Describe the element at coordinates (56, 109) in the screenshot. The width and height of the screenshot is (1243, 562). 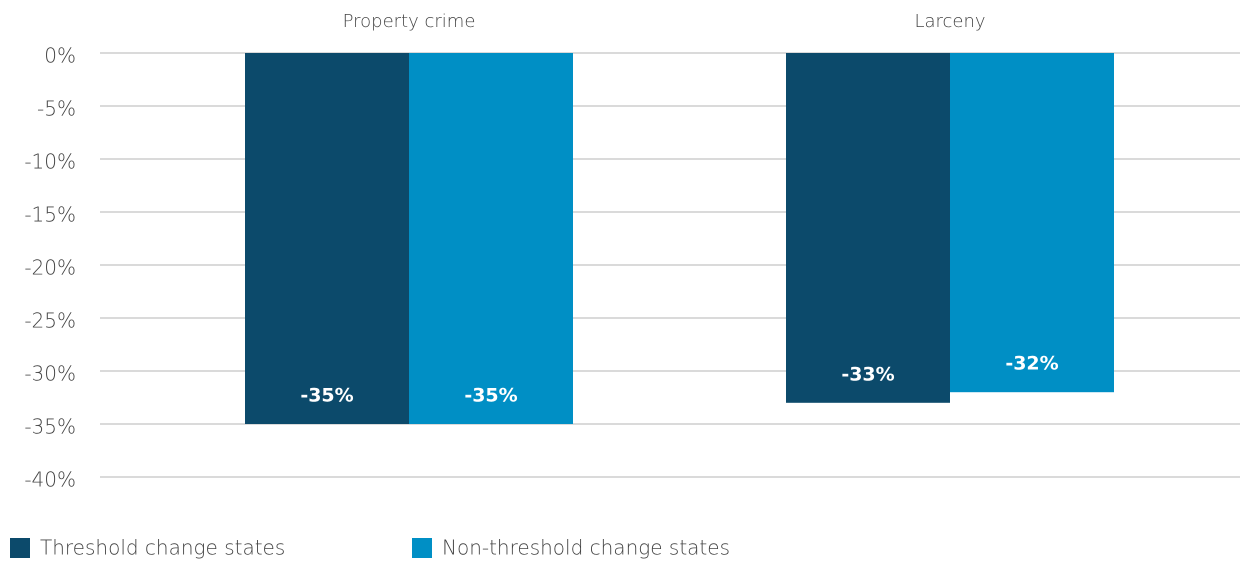
I see `y-tick-label: -5%` at that location.